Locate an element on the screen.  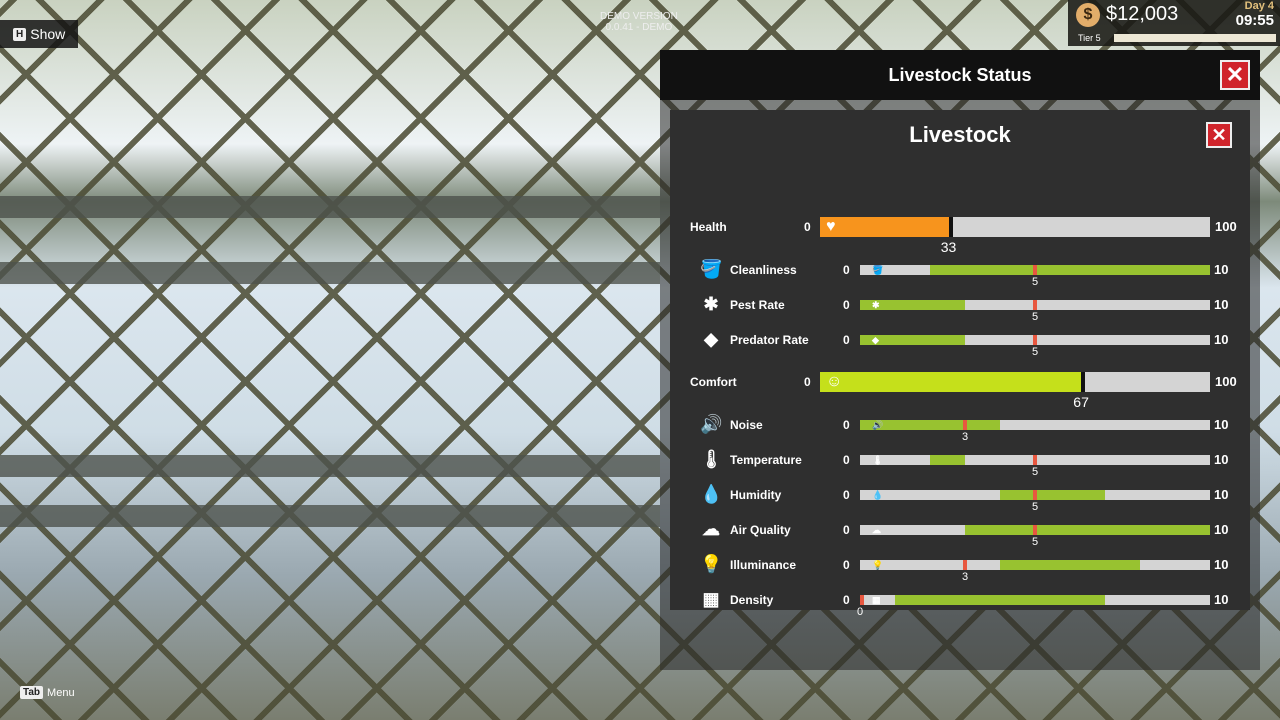
factor-bar: 🌡 is located at coordinates (1035, 460).